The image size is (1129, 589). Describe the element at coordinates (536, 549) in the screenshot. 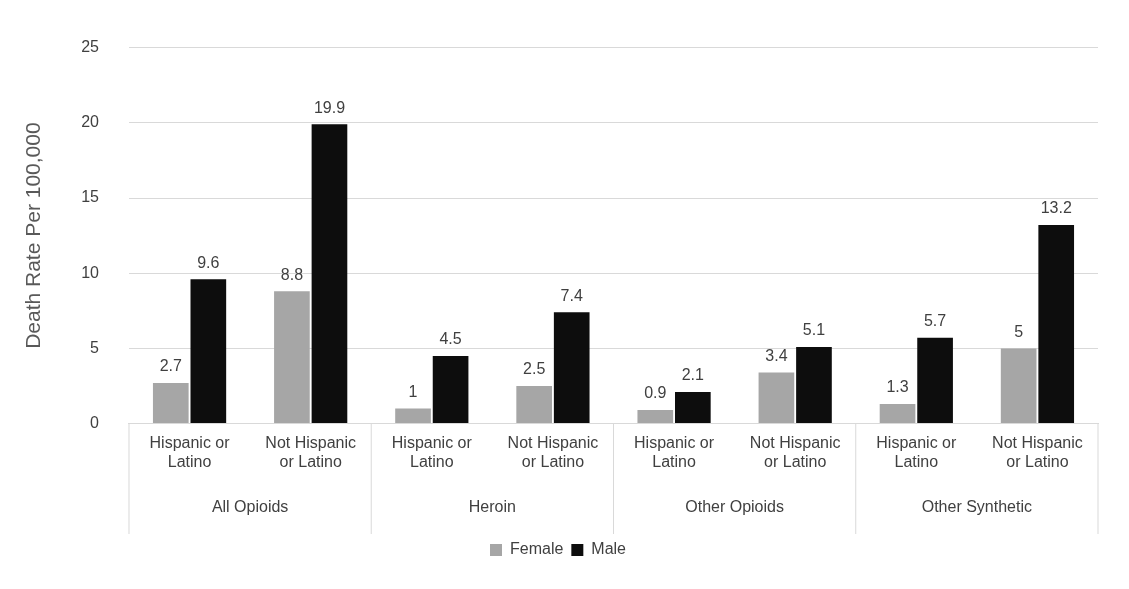

I see `legend-label: Female` at that location.